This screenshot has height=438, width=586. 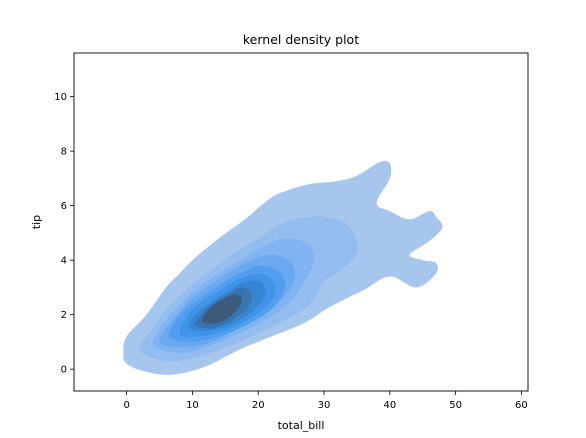 What do you see at coordinates (64, 370) in the screenshot?
I see `y-tick-label: 0` at bounding box center [64, 370].